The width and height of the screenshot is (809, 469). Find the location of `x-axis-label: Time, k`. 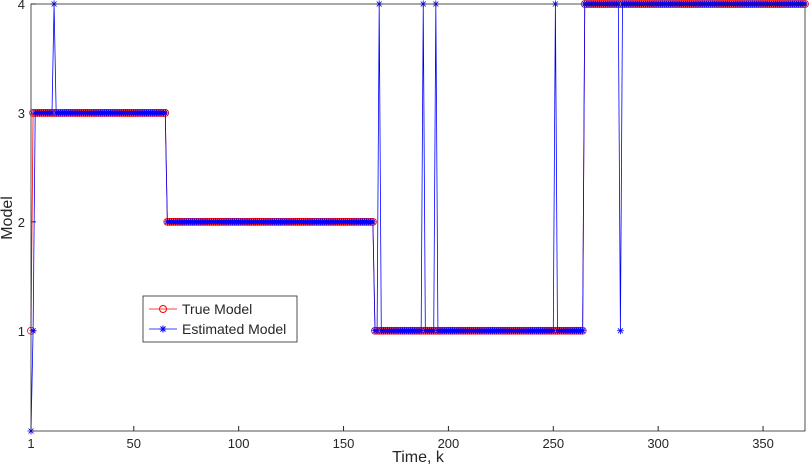

x-axis-label: Time, k is located at coordinates (418, 457).